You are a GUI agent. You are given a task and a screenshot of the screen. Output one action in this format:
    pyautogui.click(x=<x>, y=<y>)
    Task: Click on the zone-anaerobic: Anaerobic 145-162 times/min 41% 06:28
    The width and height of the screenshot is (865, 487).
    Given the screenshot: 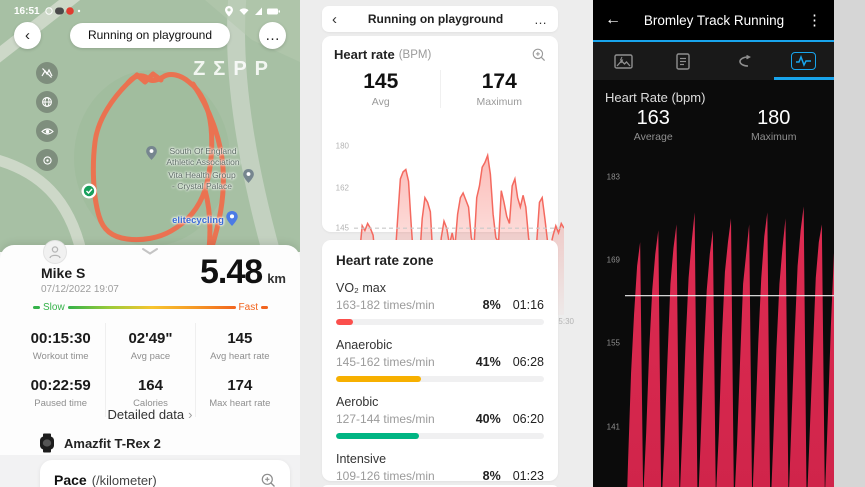 What is the action you would take?
    pyautogui.click(x=440, y=360)
    